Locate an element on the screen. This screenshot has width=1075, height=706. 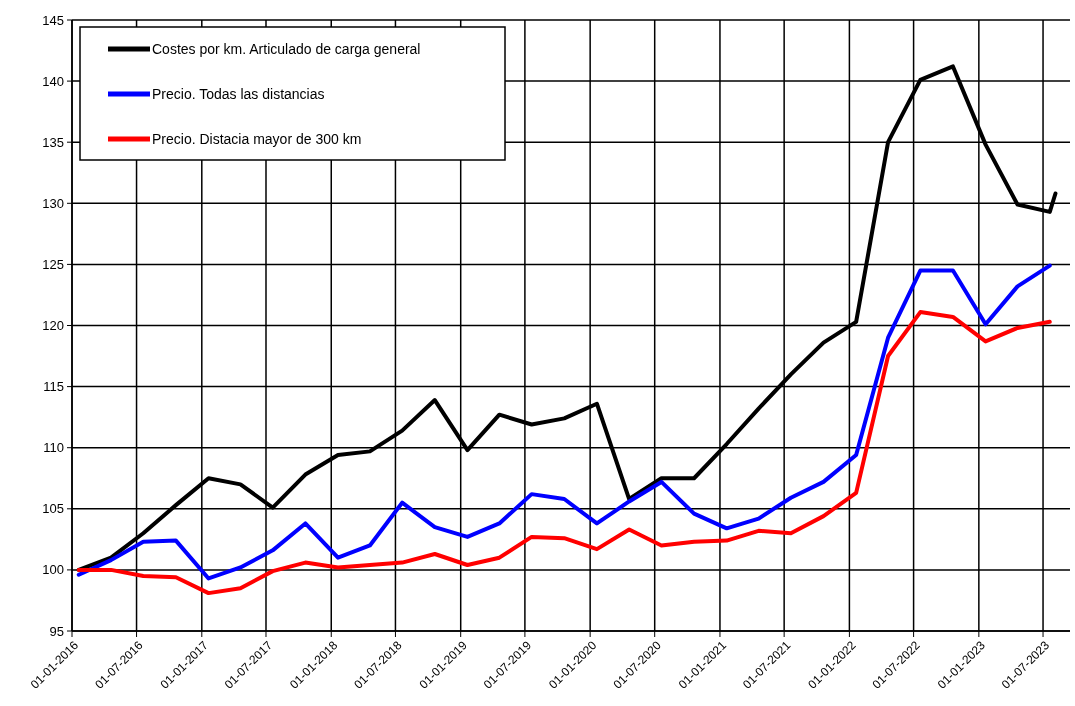
y-tick-label: 130 is located at coordinates (53, 203).